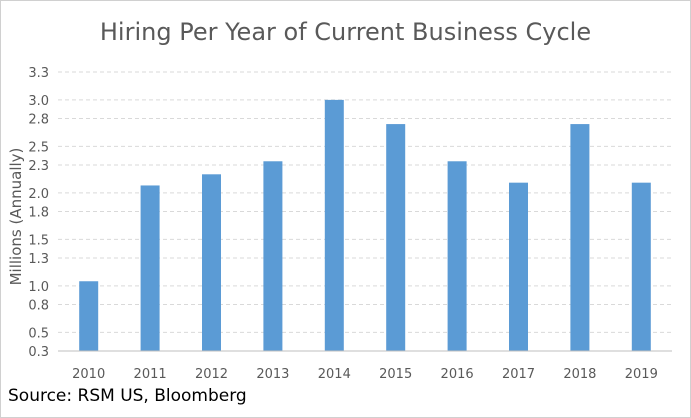 This screenshot has width=691, height=418. Describe the element at coordinates (38, 147) in the screenshot. I see `y-tick-label: 2.5` at that location.